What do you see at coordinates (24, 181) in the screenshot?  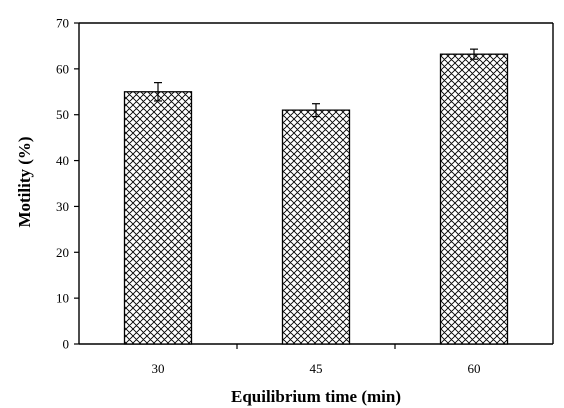 I see `y-axis-title: Motility (%)` at bounding box center [24, 181].